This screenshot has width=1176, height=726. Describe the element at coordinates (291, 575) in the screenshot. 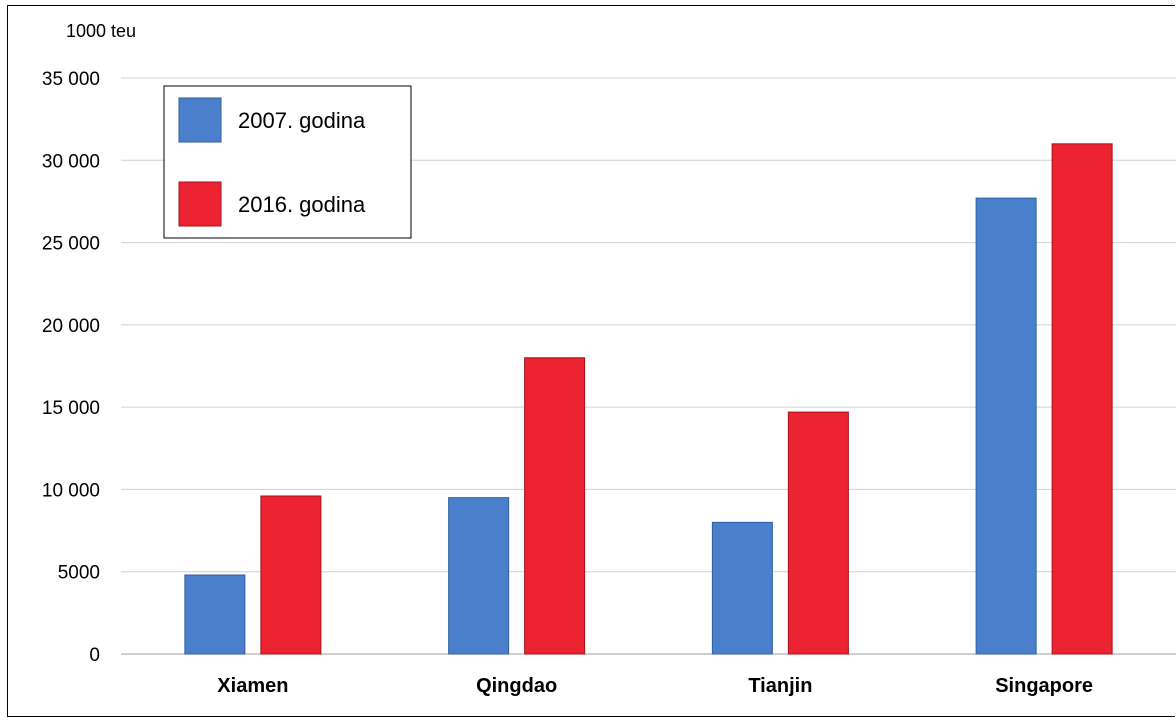

I see `bar-xiamen-2016-godina` at that location.